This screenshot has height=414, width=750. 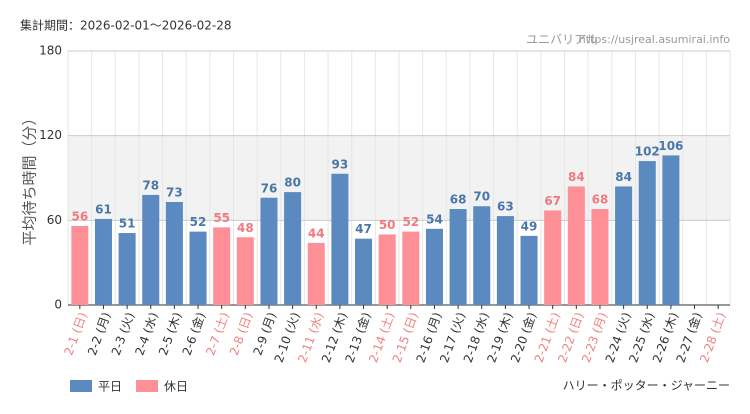 What do you see at coordinates (54, 220) in the screenshot?
I see `y-tick-label: 60` at bounding box center [54, 220].